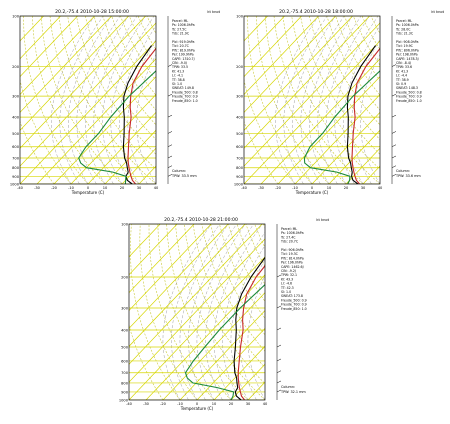 This screenshot has height=424, width=450. Describe the element at coordinates (403, 63) in the screenshot. I see `info-line: CIN: -8.4J` at that location.